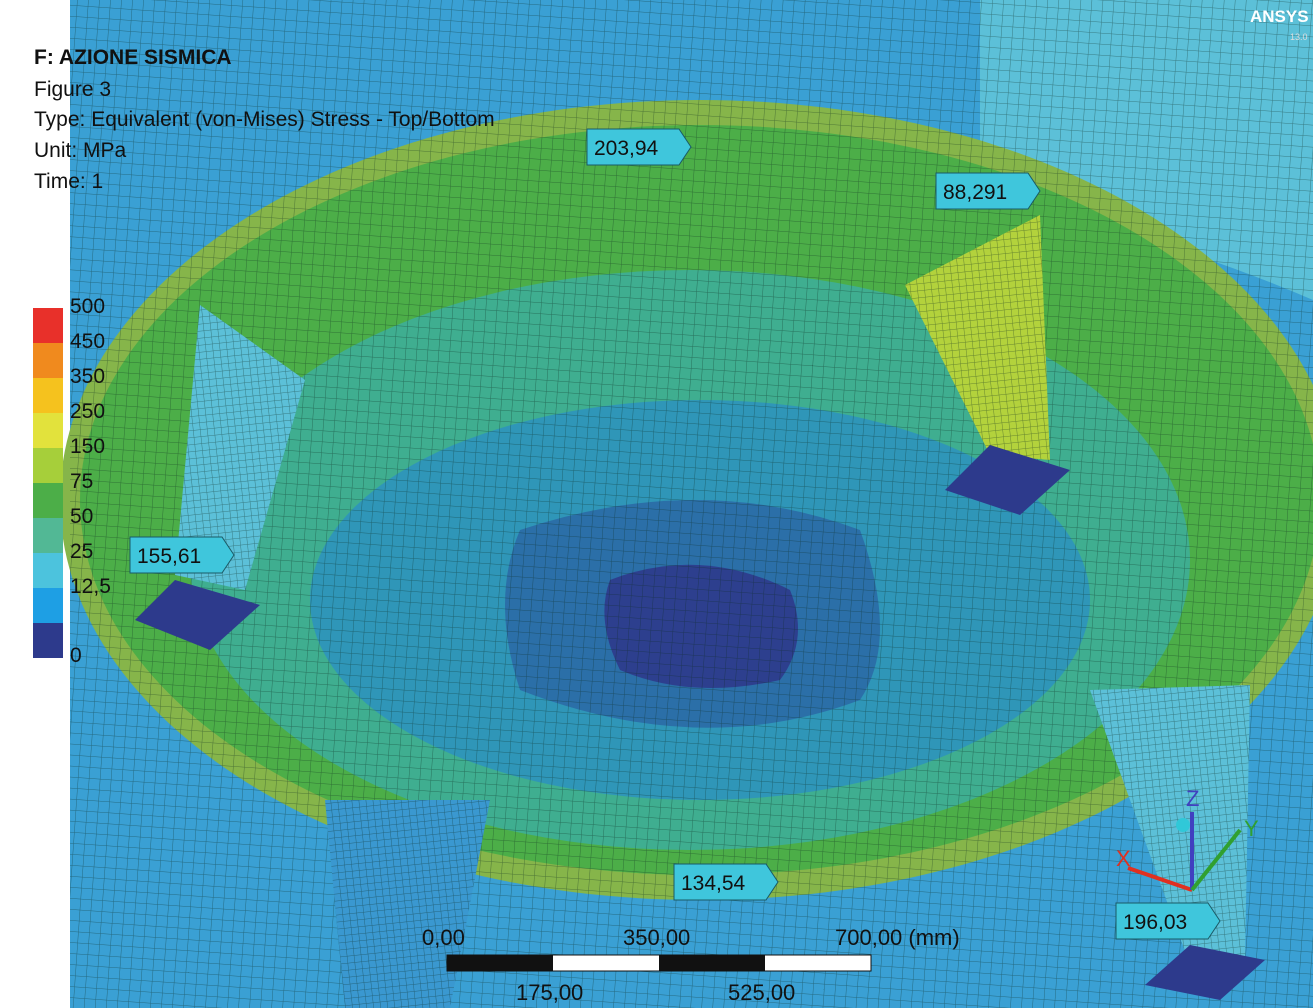 The height and width of the screenshot is (1008, 1313). Describe the element at coordinates (81, 551) in the screenshot. I see `legend-label: 25` at that location.